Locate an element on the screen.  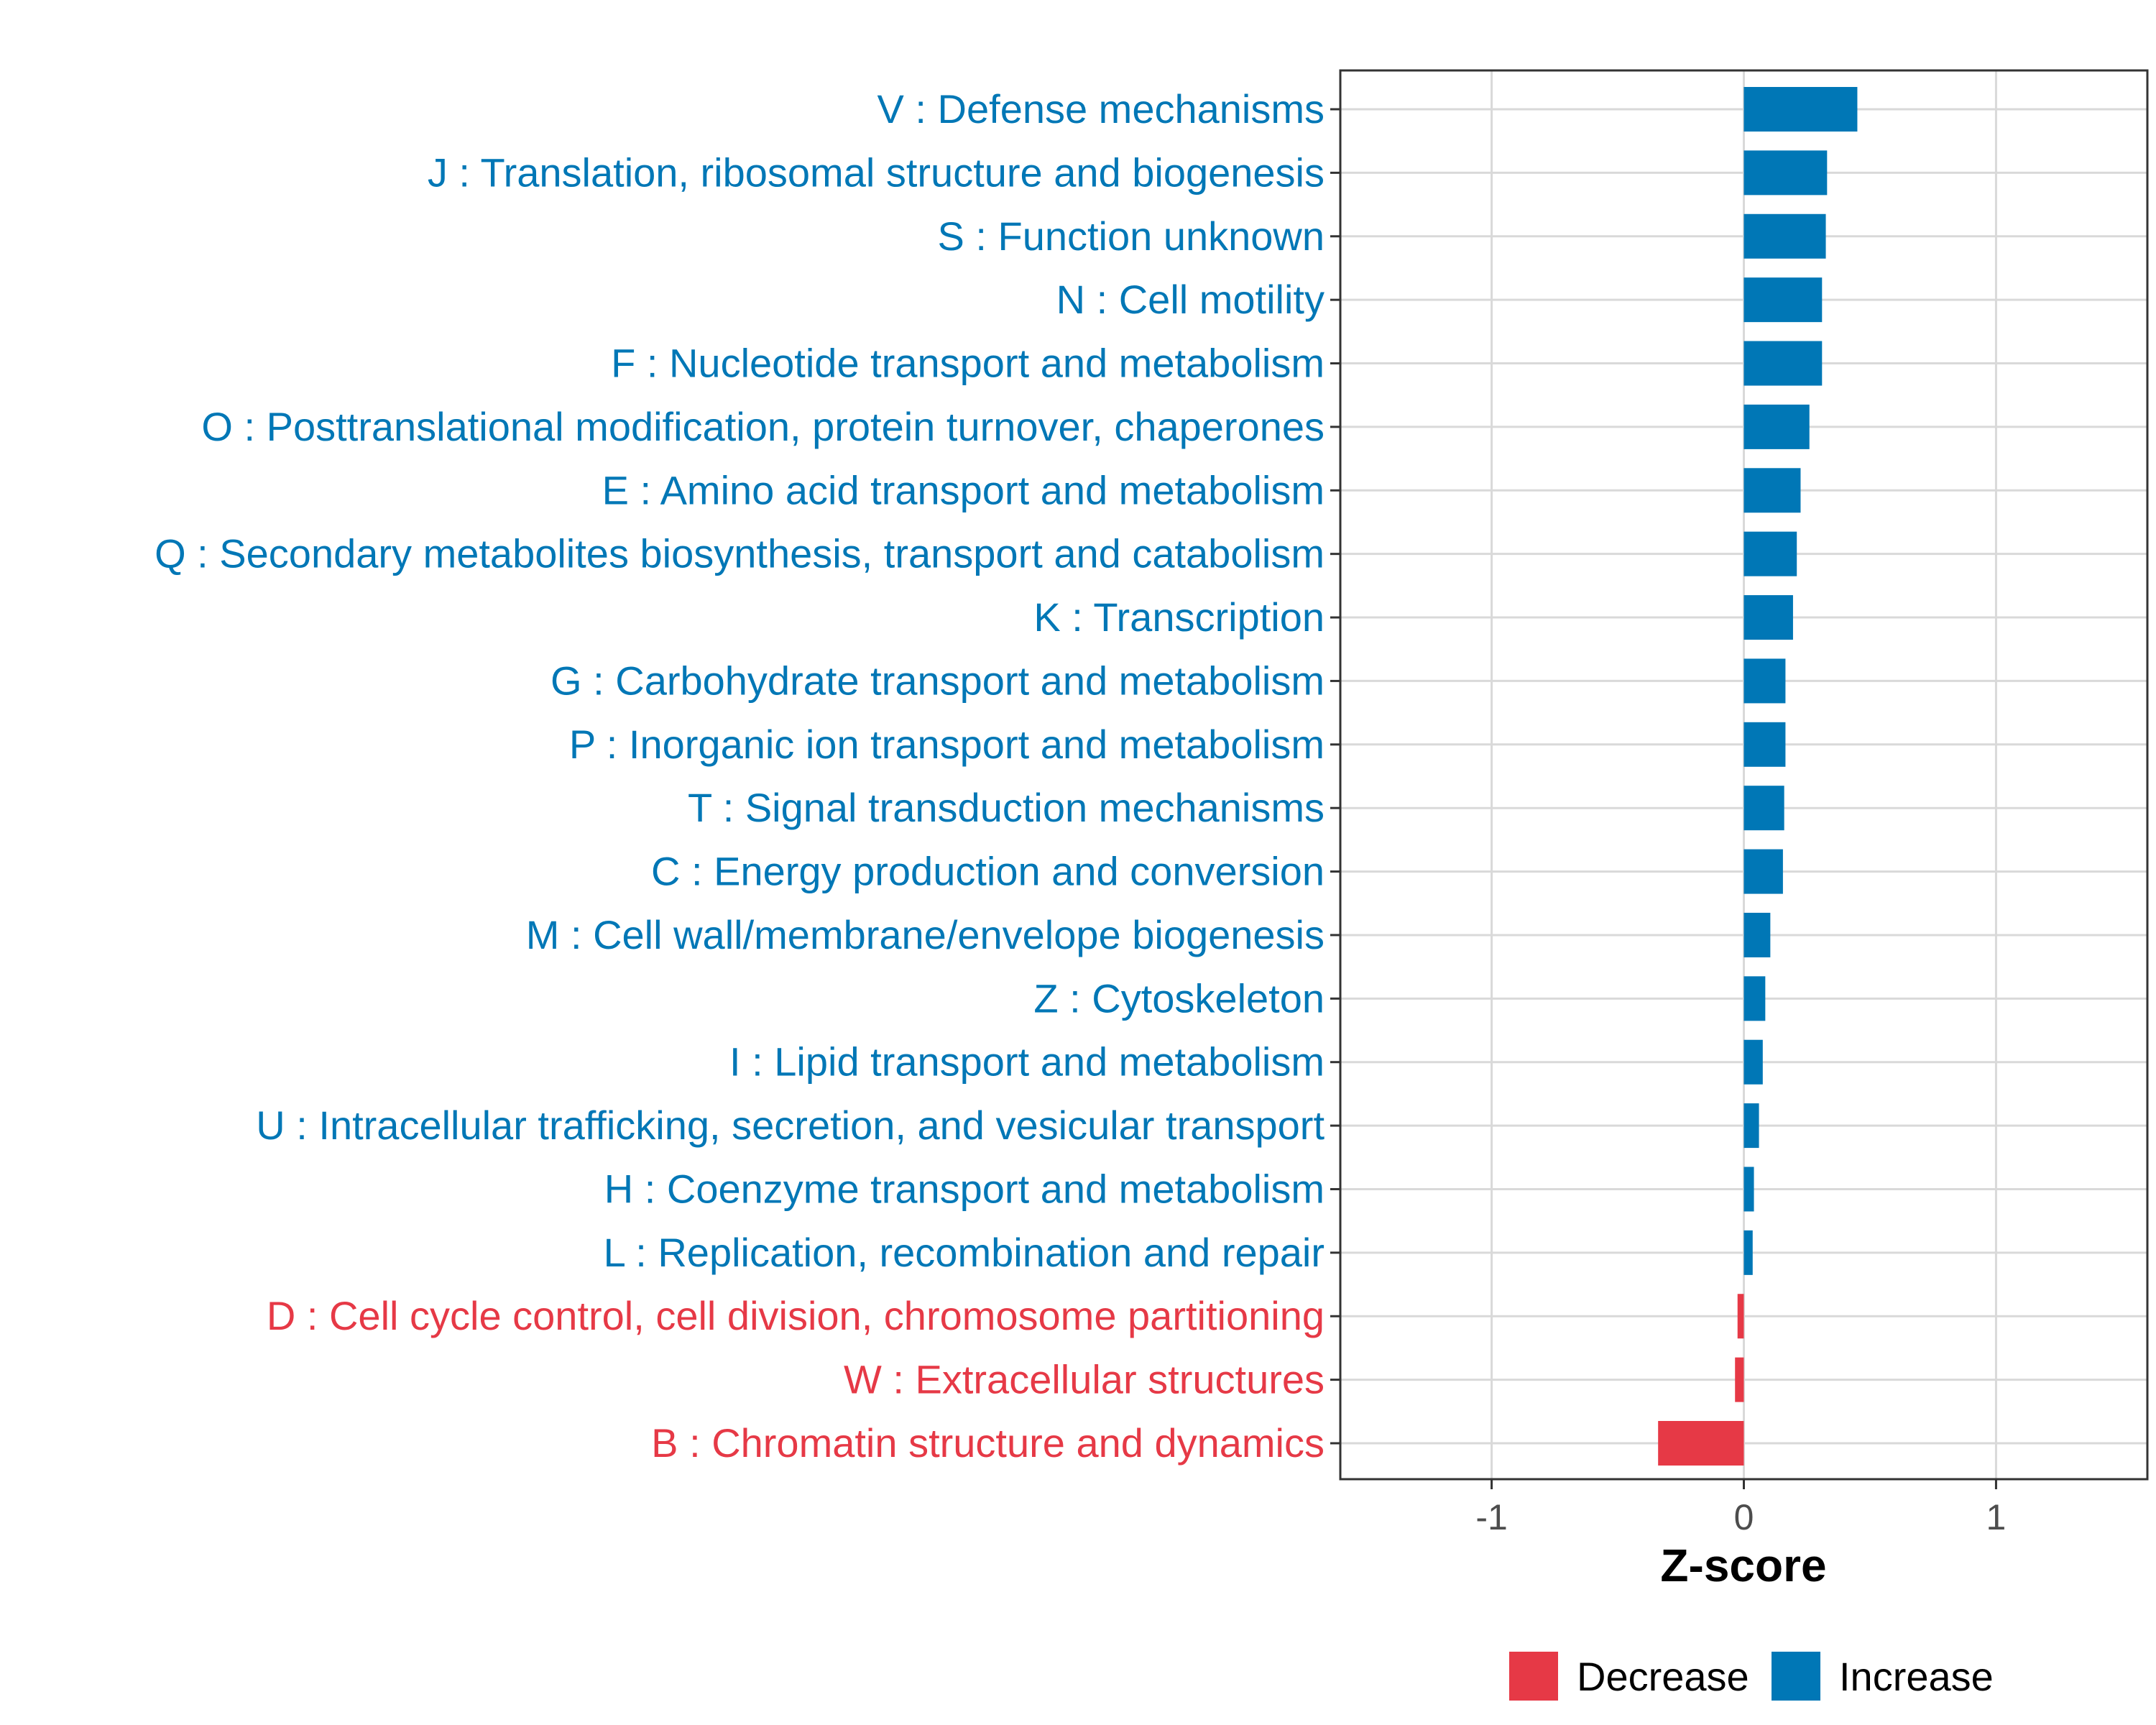
x-tick-label: 1 is located at coordinates (1997, 1517).